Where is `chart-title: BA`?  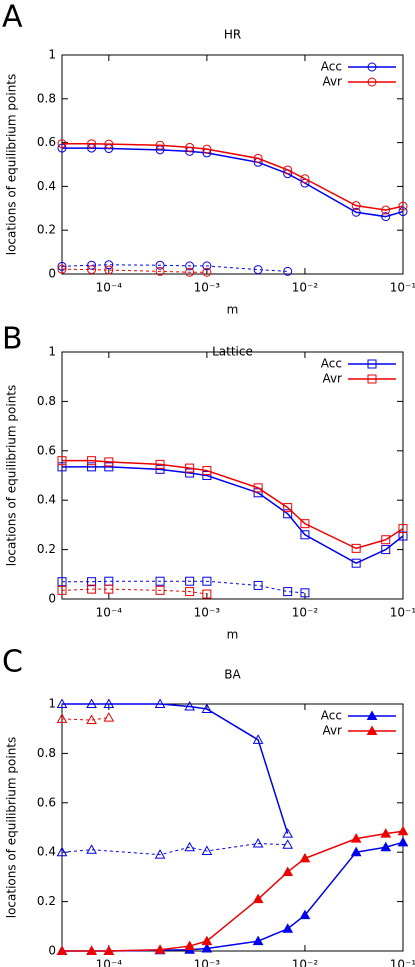
chart-title: BA is located at coordinates (232, 675).